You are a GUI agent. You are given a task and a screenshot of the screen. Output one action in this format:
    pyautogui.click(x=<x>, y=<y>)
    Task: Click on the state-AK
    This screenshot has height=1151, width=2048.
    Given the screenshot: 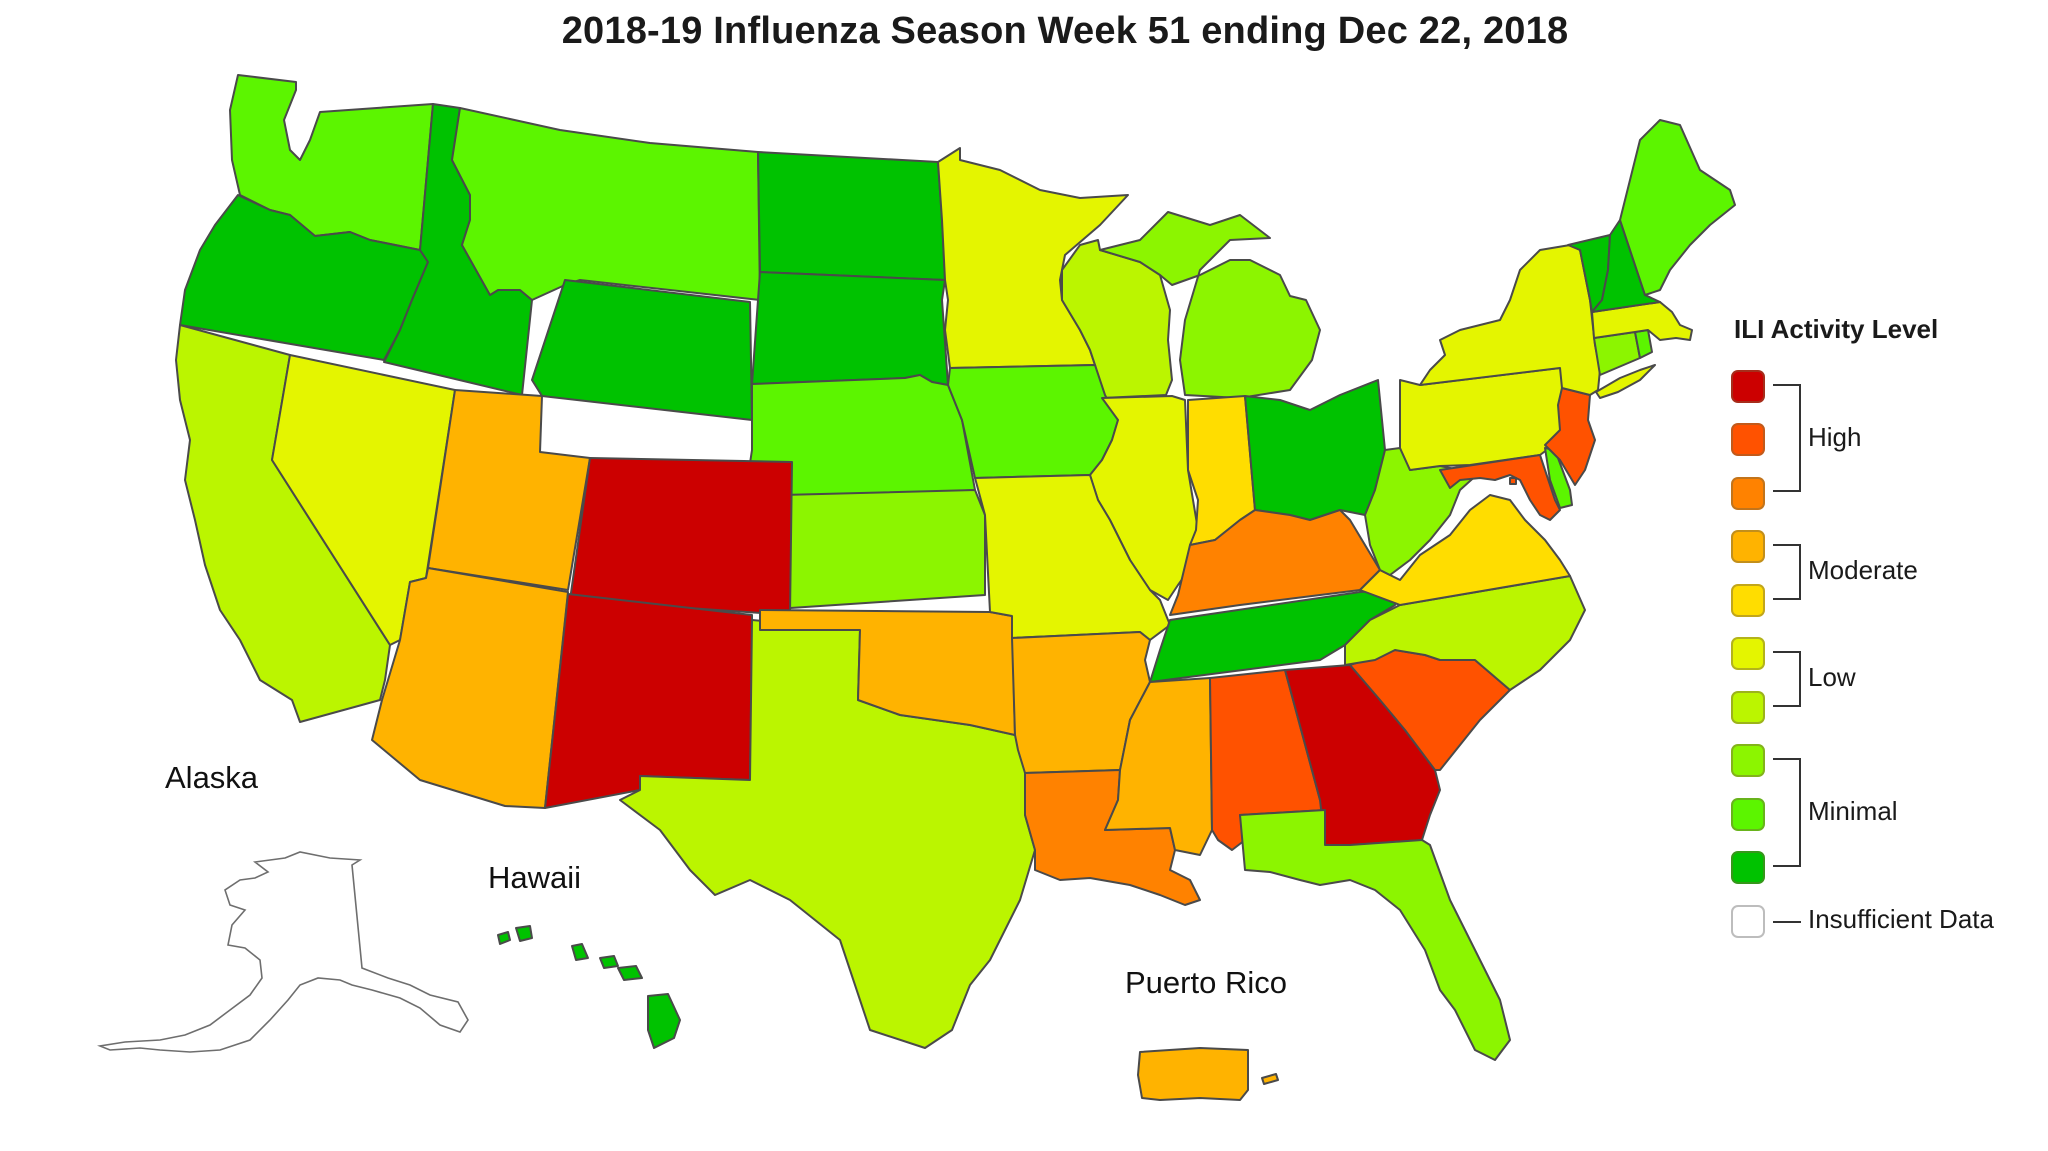 What is the action you would take?
    pyautogui.click(x=283, y=952)
    